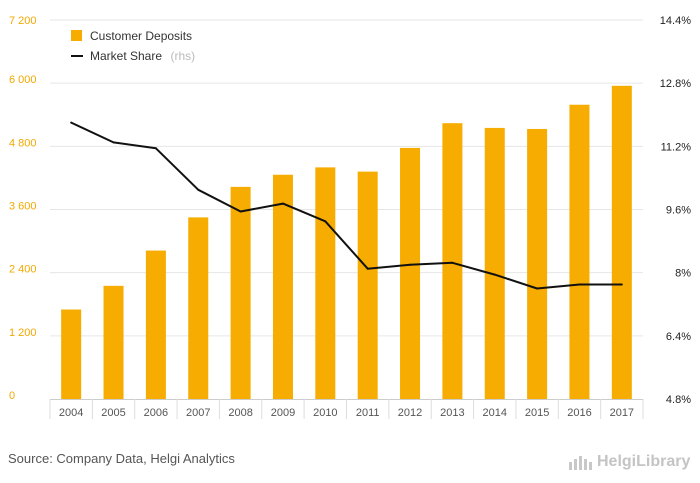 This screenshot has height=483, width=700. Describe the element at coordinates (76, 35) in the screenshot. I see `legend-swatch-customer-deposits` at that location.